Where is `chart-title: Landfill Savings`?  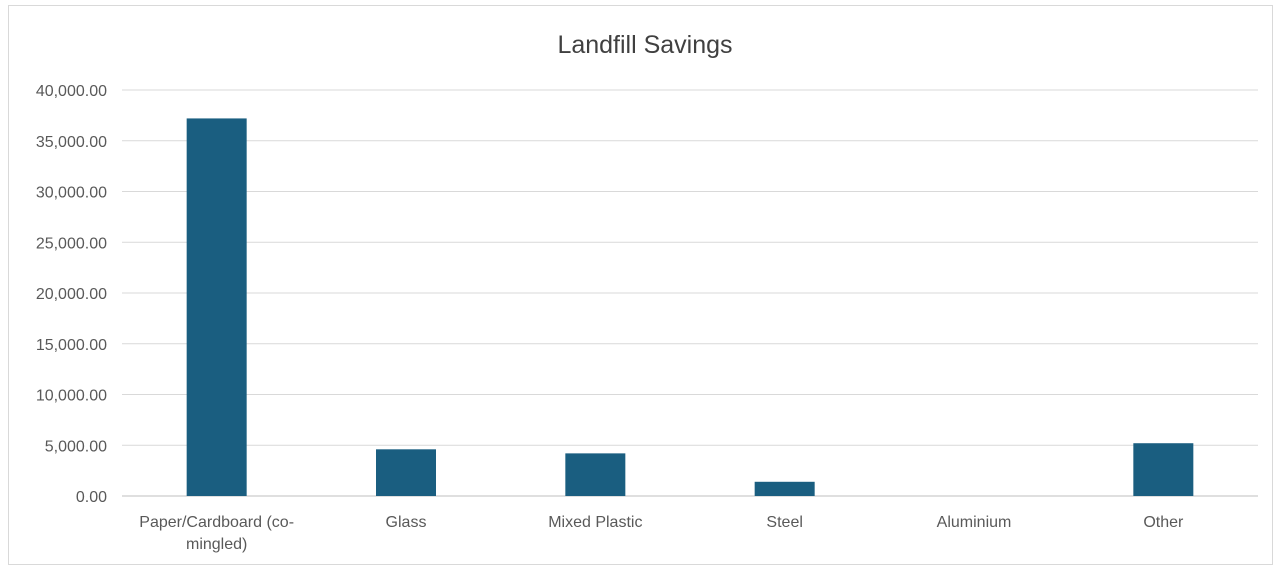 chart-title: Landfill Savings is located at coordinates (644, 45).